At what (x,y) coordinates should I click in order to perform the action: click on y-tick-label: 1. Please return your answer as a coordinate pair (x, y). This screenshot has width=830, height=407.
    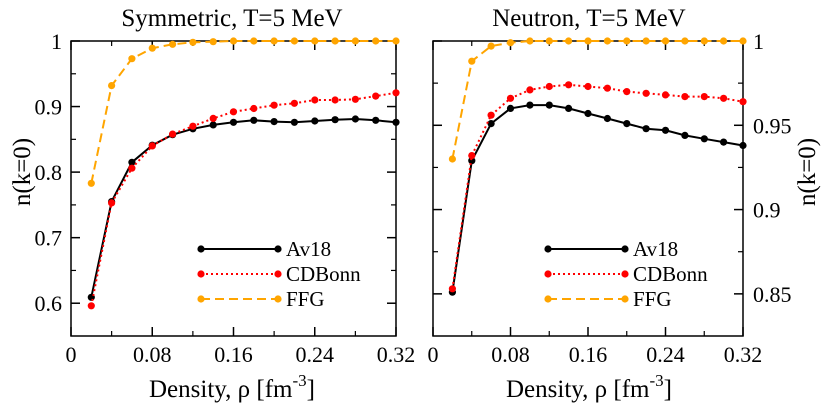
    Looking at the image, I should click on (56, 41).